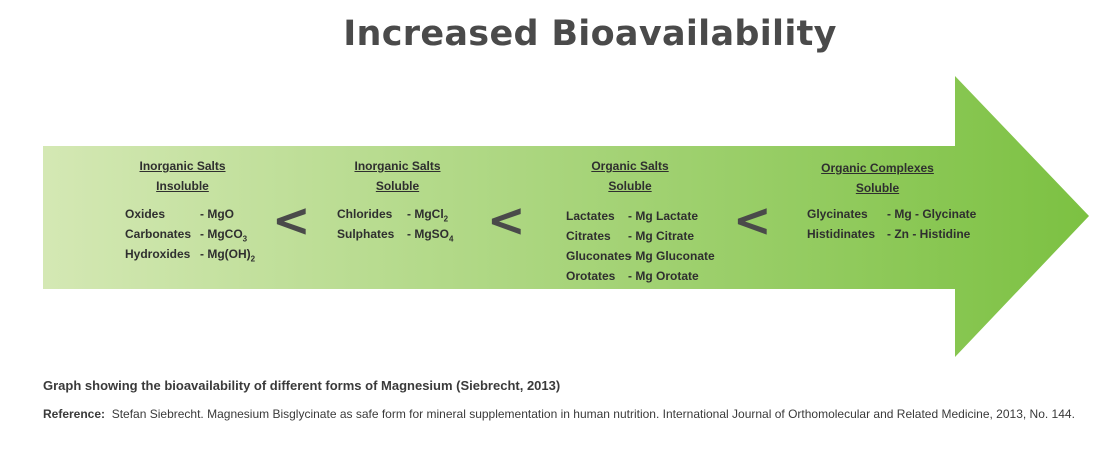 The image size is (1120, 454). I want to click on section-heading: Organic Salts Soluble, so click(630, 176).